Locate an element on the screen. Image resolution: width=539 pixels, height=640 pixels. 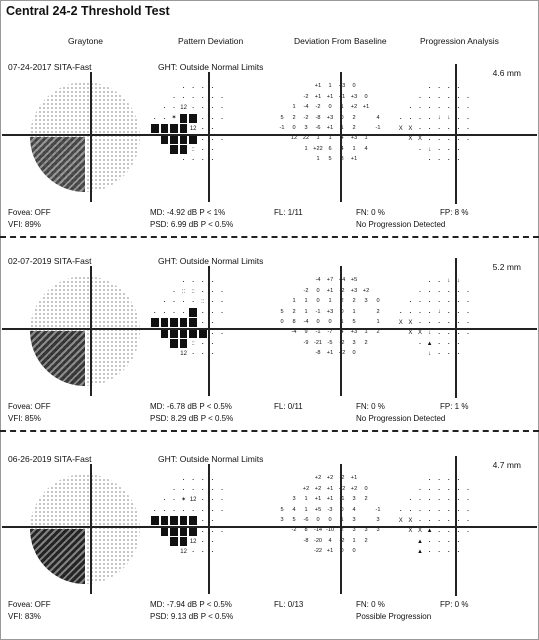
value-cell: -1 is located at coordinates (378, 127).